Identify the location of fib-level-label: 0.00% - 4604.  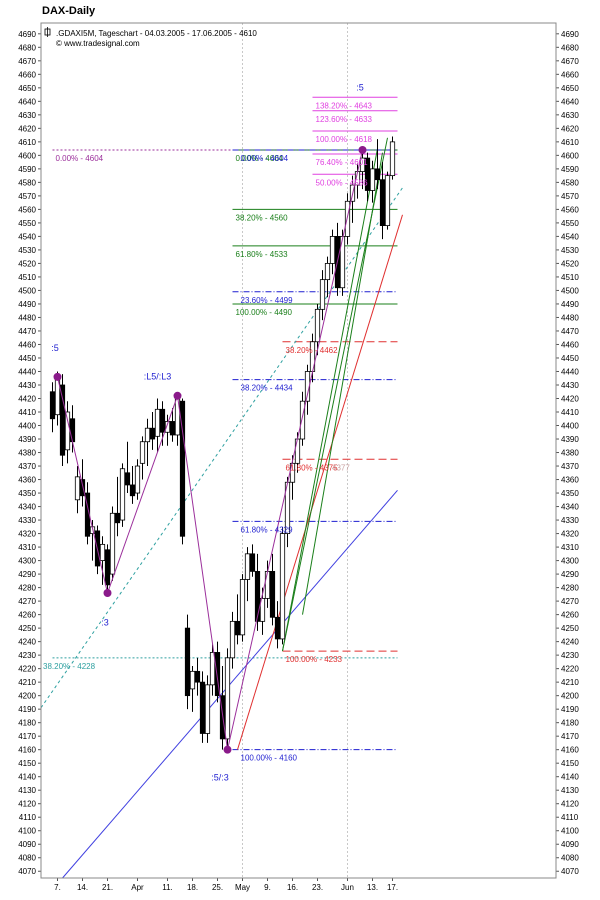
(80, 158).